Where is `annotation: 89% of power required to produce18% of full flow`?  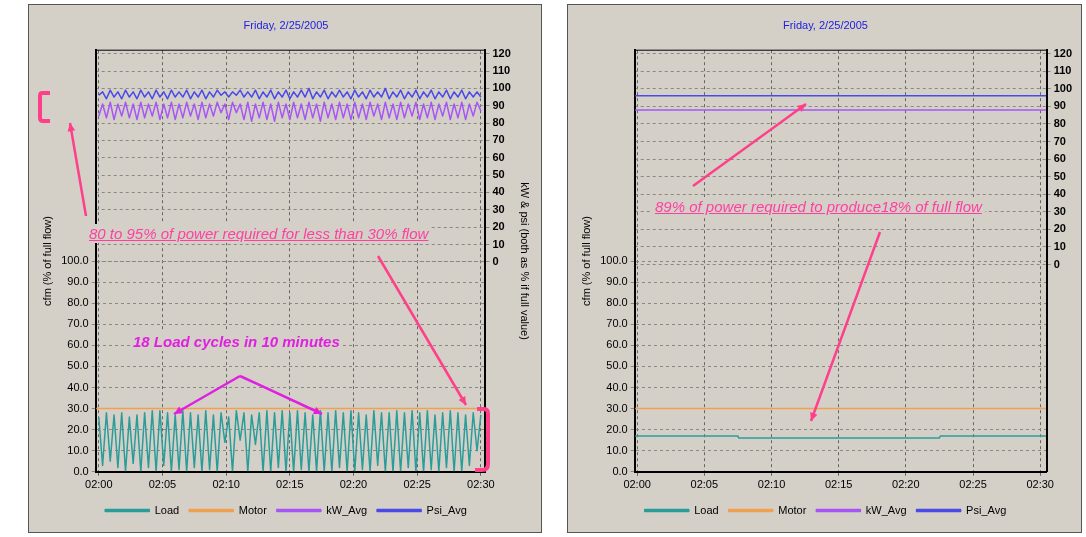 annotation: 89% of power required to produce18% of full flow is located at coordinates (818, 206).